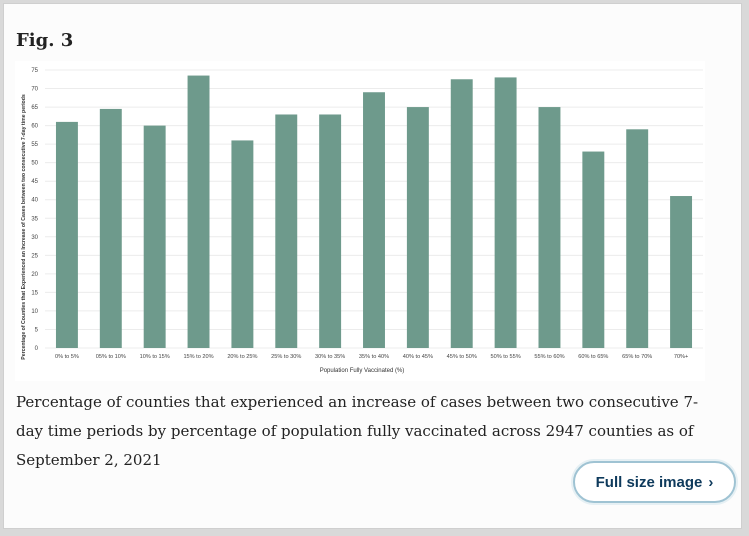  I want to click on y-tick-label: 25, so click(34, 256).